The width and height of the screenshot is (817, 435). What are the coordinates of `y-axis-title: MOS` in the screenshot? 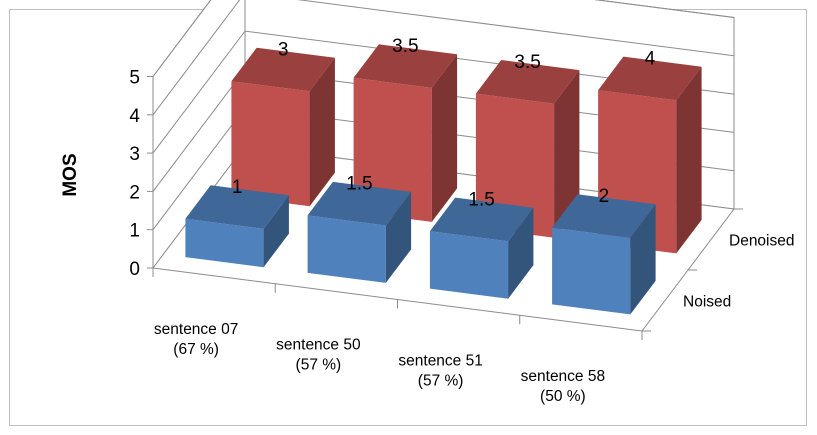 It's located at (70, 174).